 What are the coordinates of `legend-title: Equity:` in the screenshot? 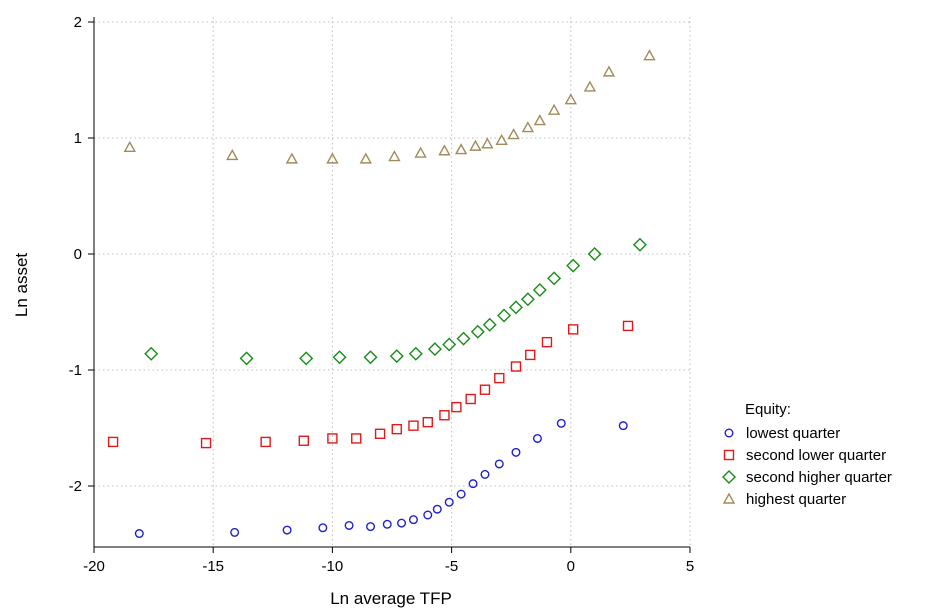 It's located at (768, 409).